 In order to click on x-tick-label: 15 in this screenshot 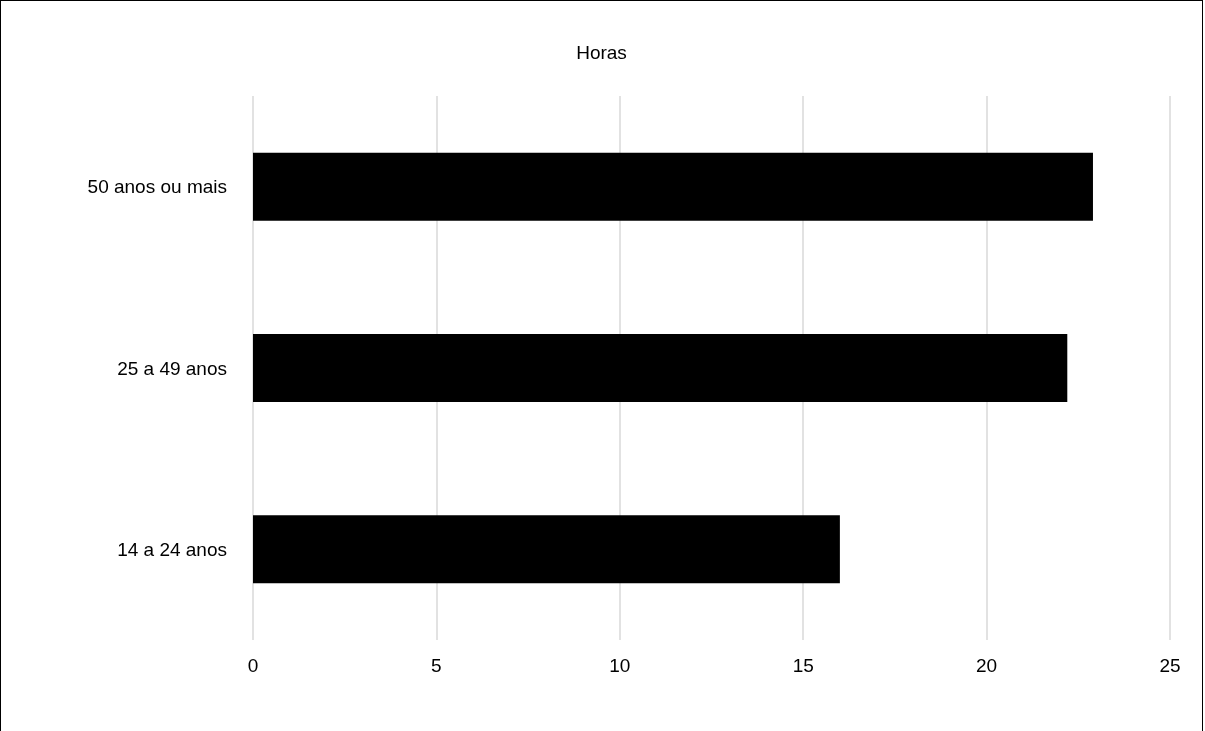, I will do `click(803, 665)`.